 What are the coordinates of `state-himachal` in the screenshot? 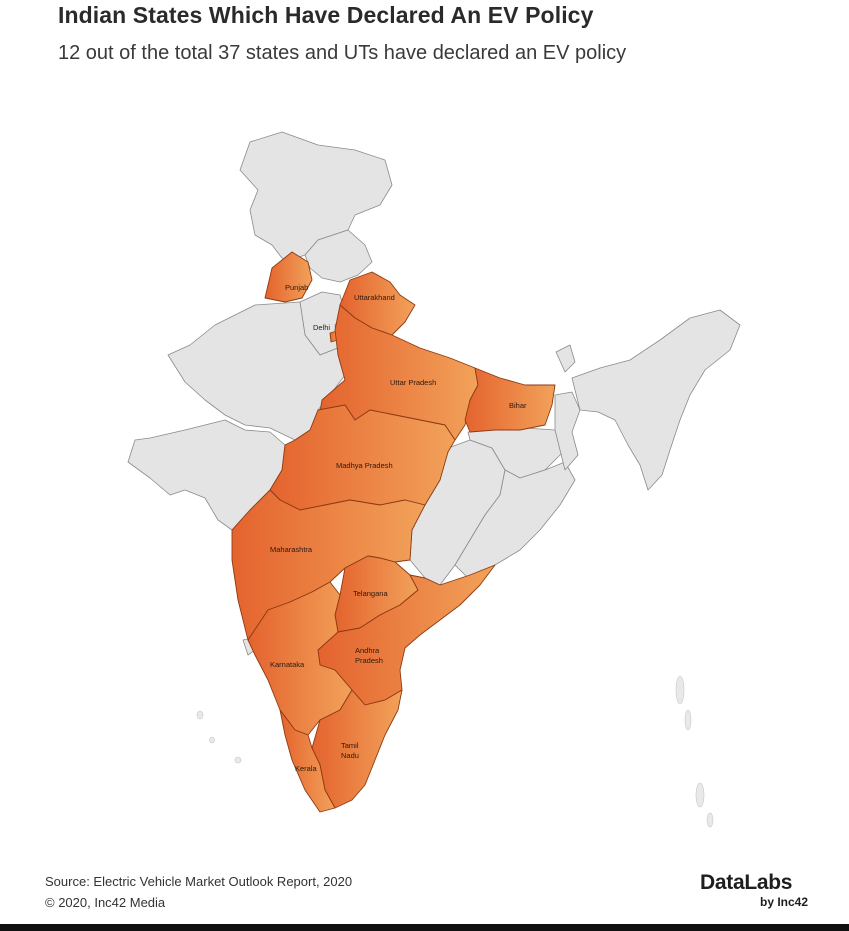 It's located at (338, 256).